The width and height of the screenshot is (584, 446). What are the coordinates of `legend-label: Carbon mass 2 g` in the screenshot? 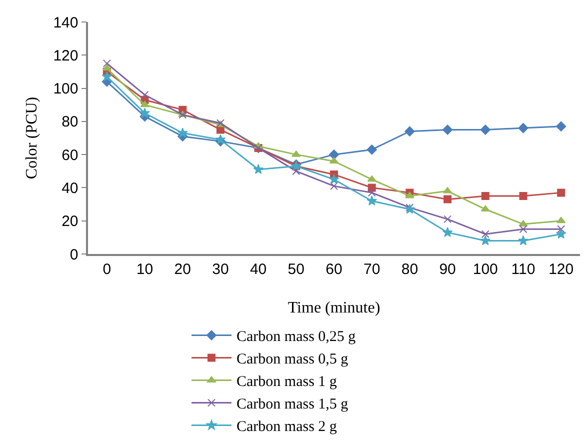 It's located at (287, 427).